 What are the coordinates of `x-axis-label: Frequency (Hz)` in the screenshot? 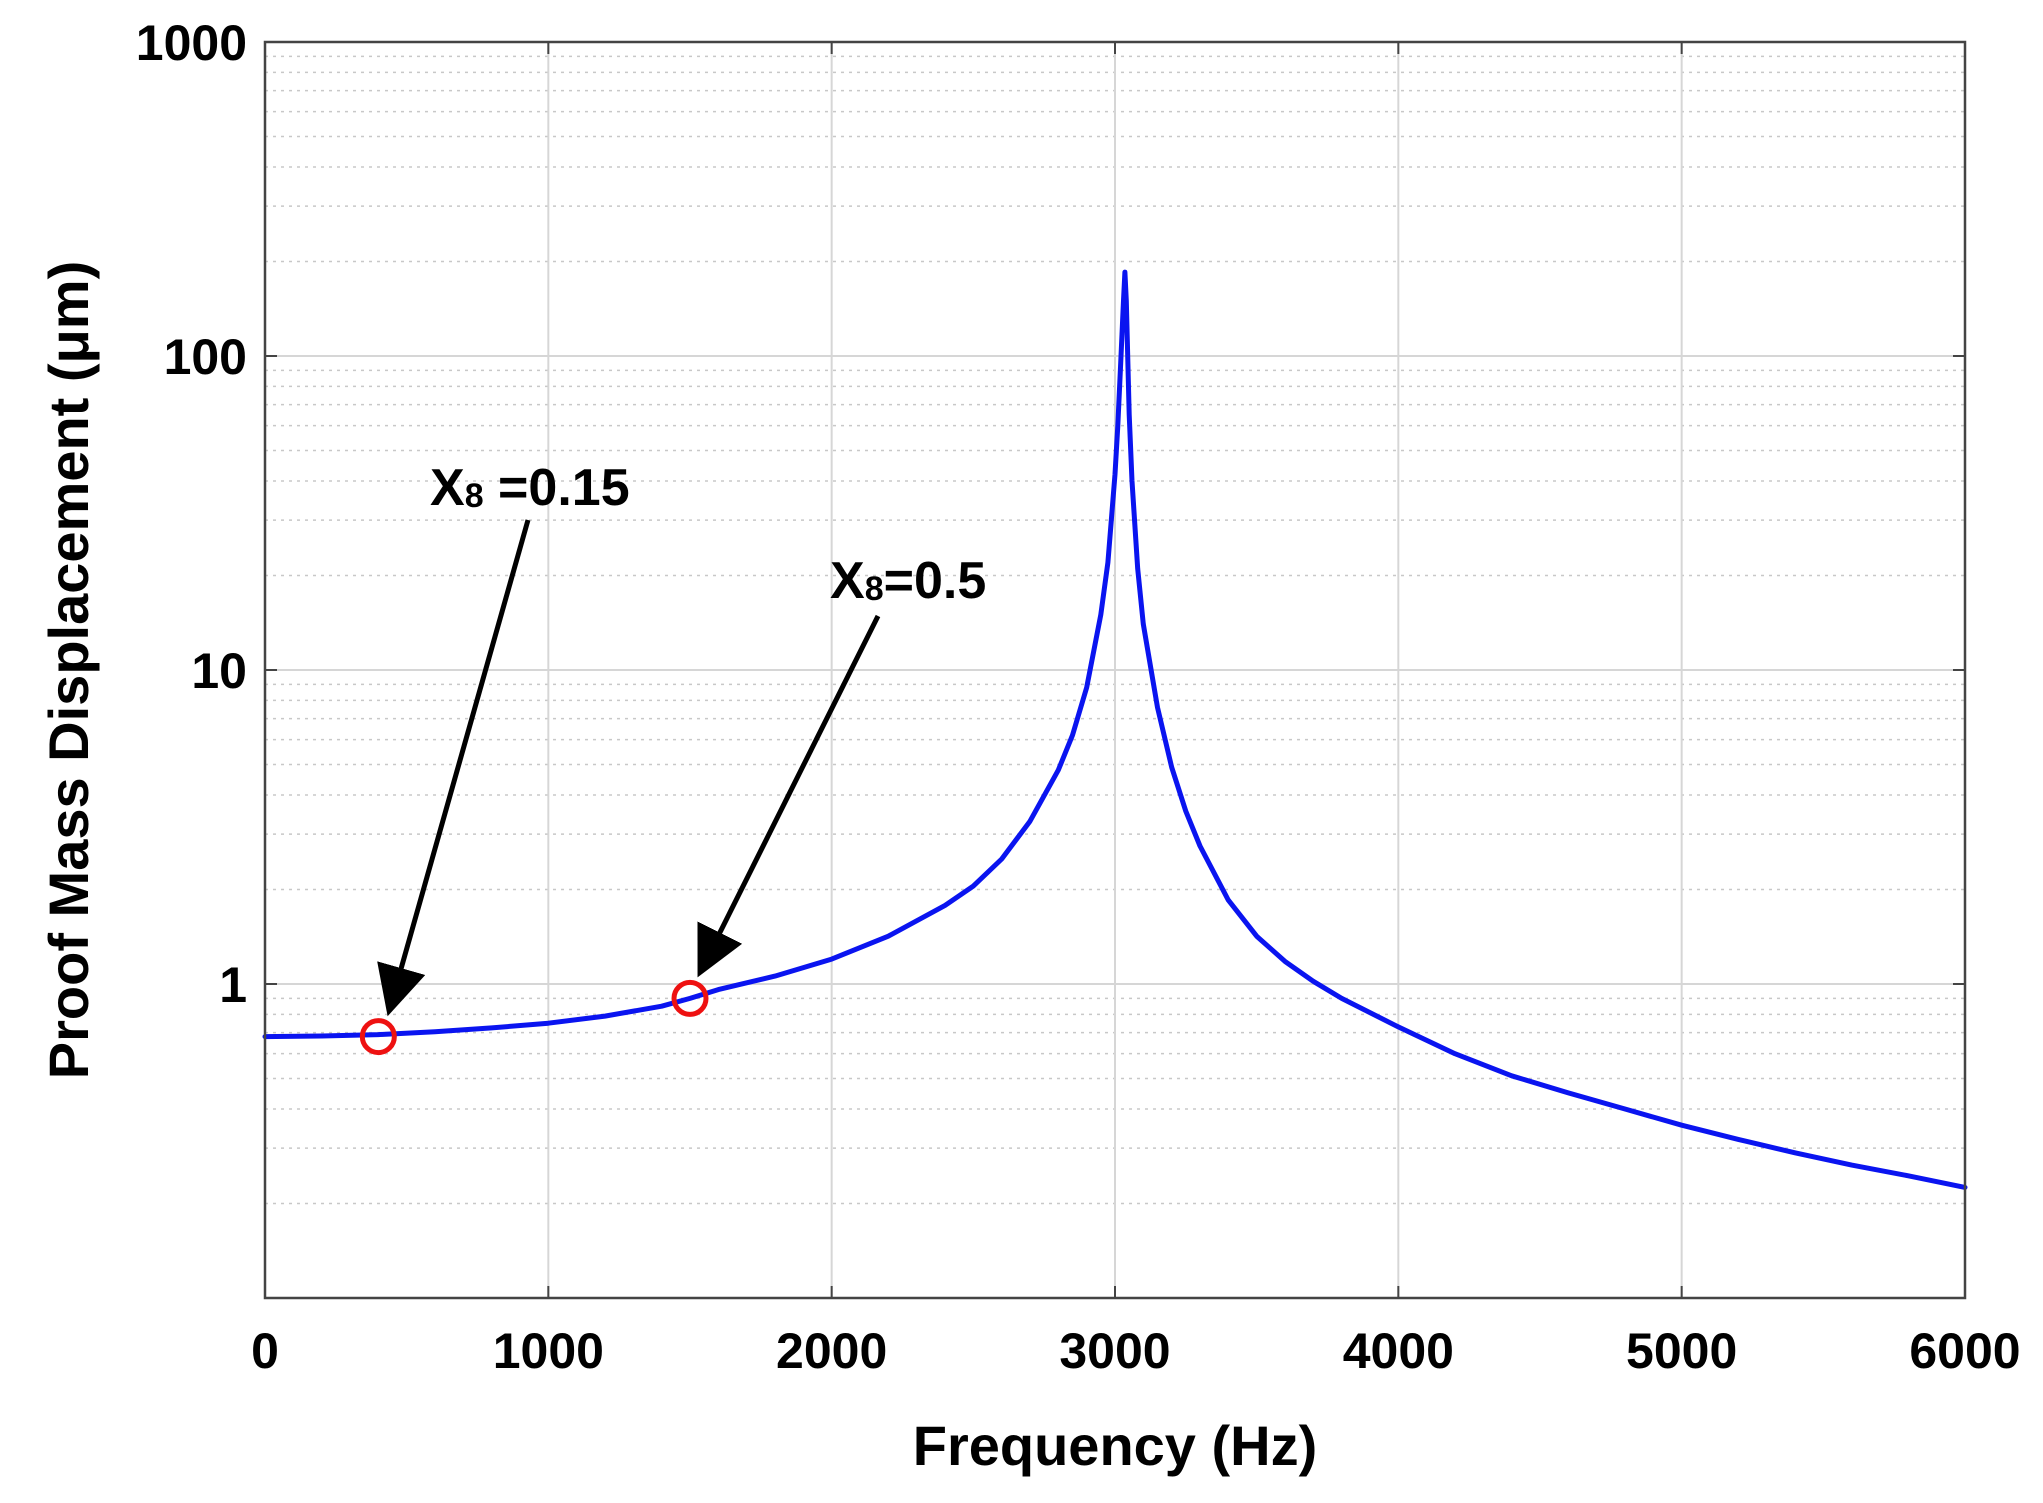 It's located at (1115, 1445).